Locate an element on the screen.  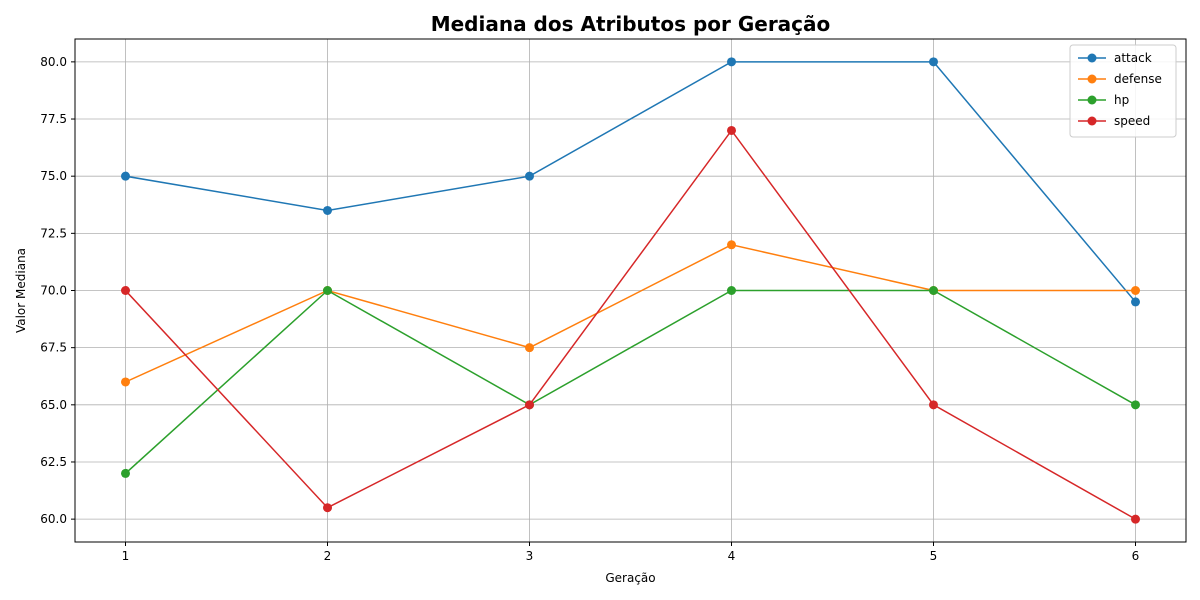
legend-label: hp is located at coordinates (1121, 100).